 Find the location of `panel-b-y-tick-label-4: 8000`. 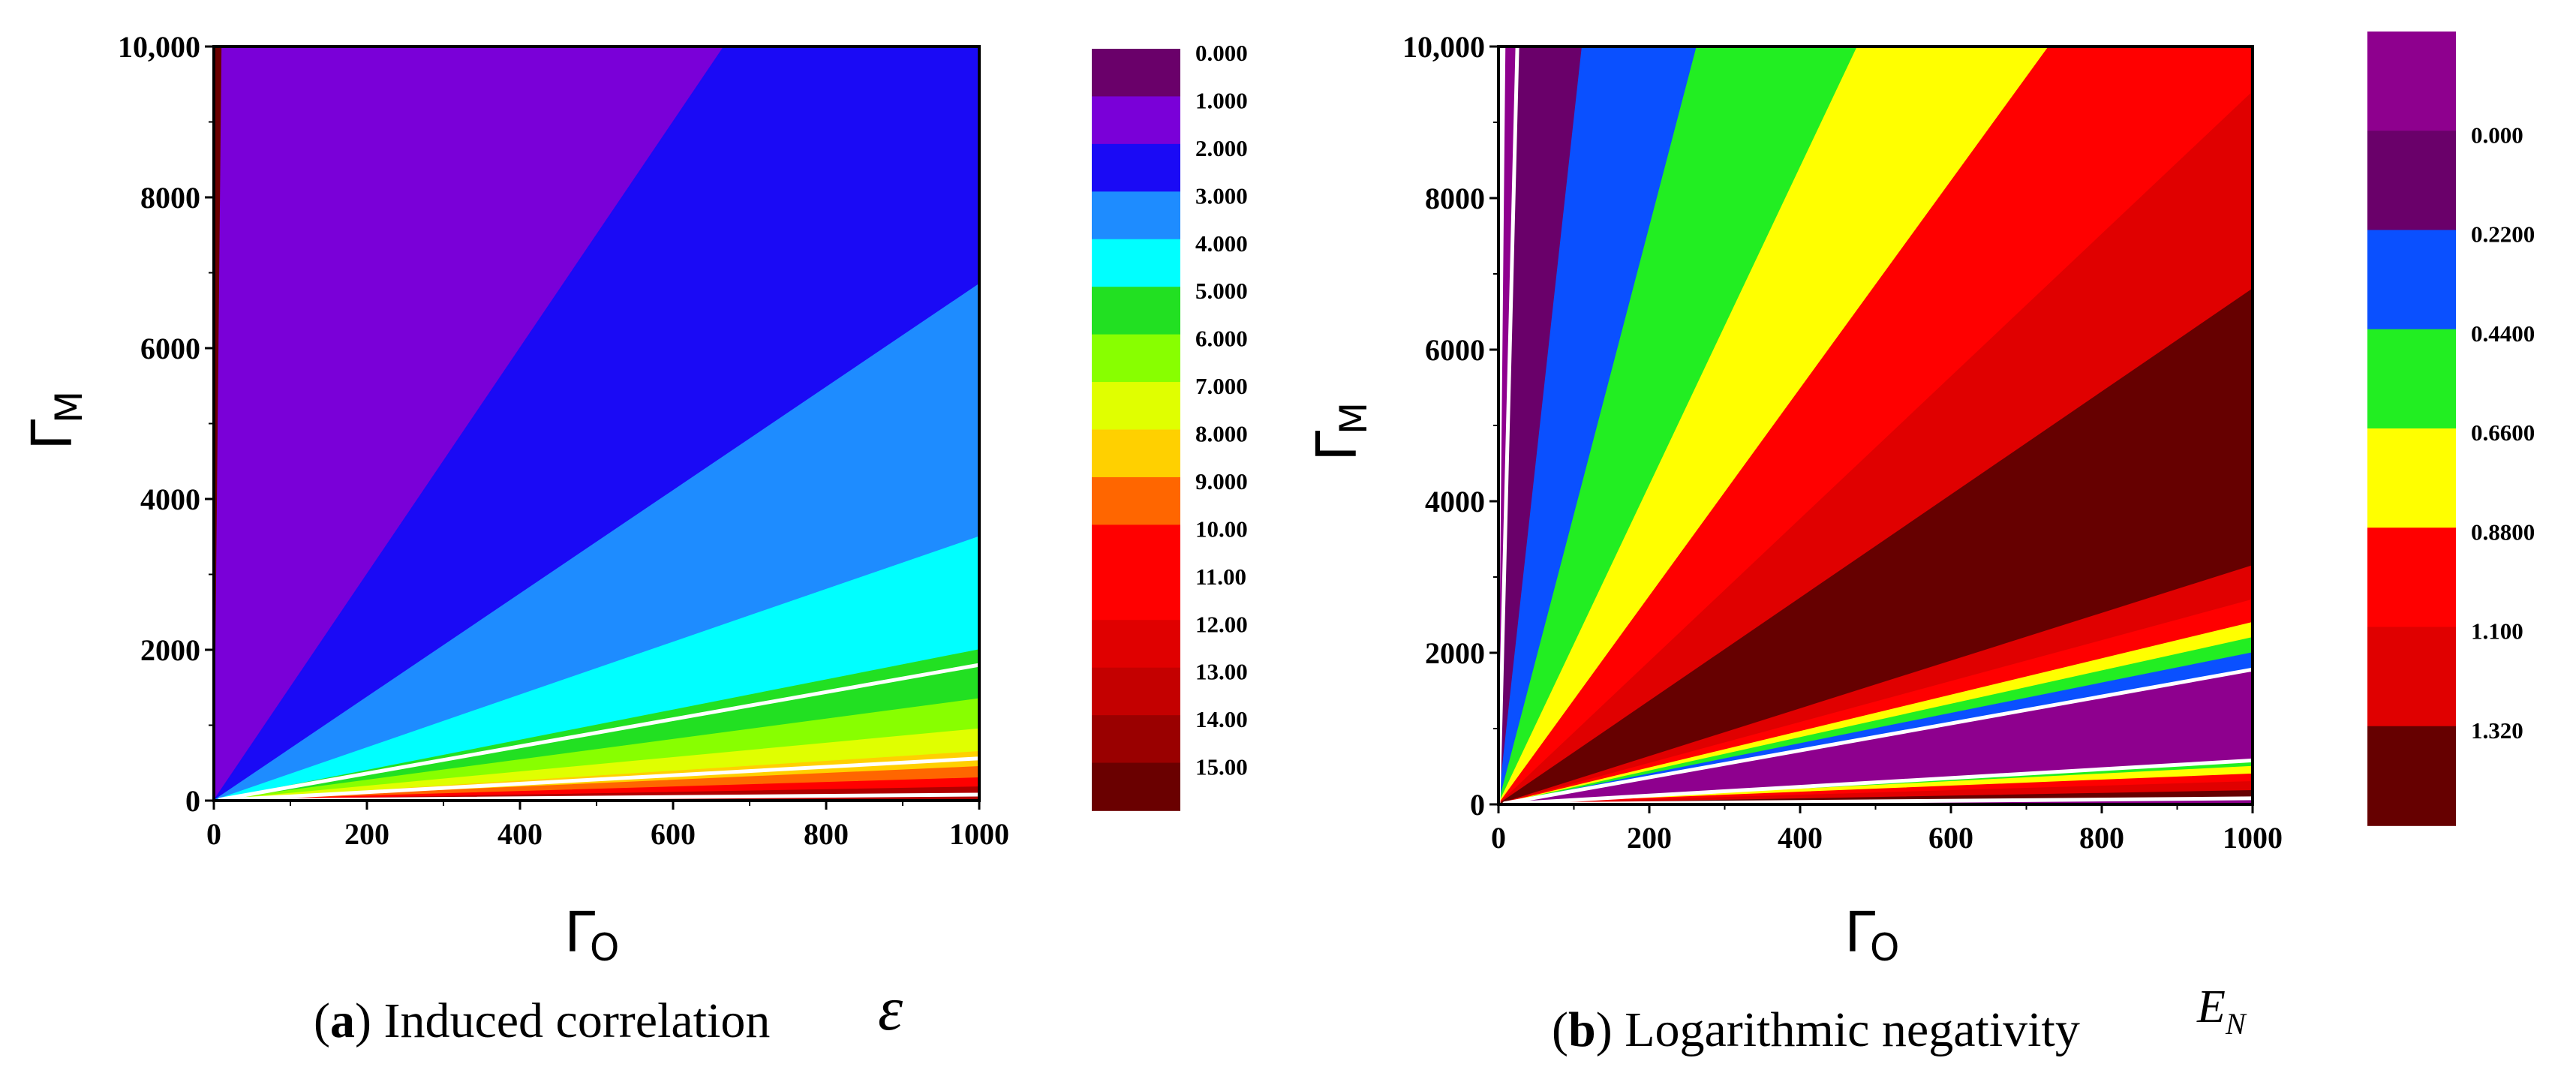

panel-b-y-tick-label-4: 8000 is located at coordinates (1455, 198).